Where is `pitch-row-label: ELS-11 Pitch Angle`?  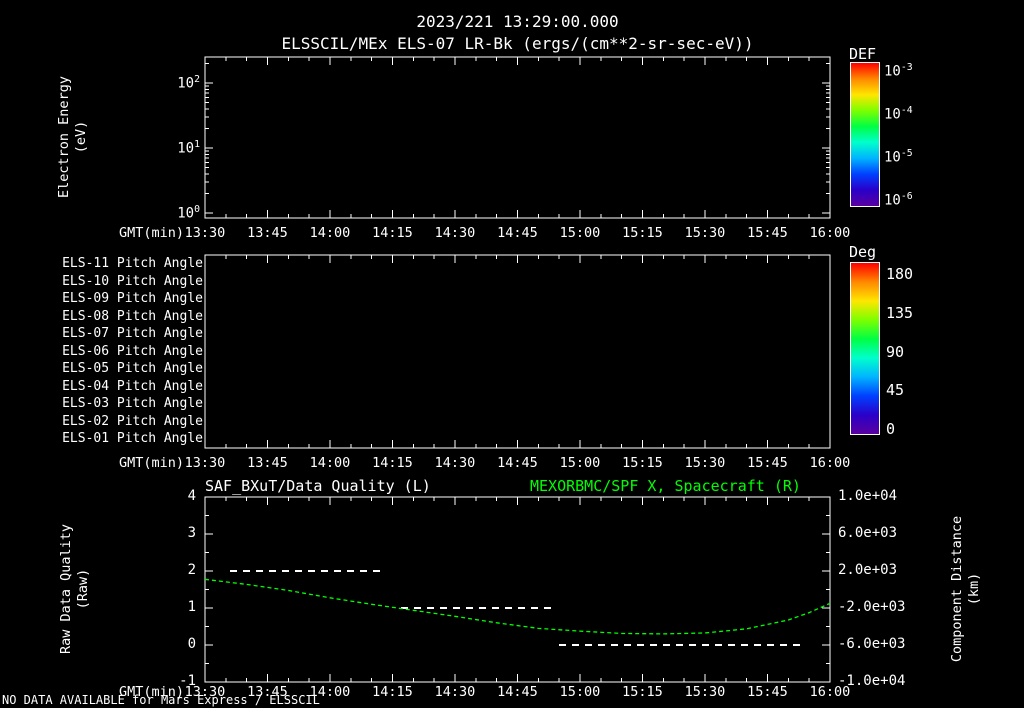 pitch-row-label: ELS-11 Pitch Angle is located at coordinates (132, 263).